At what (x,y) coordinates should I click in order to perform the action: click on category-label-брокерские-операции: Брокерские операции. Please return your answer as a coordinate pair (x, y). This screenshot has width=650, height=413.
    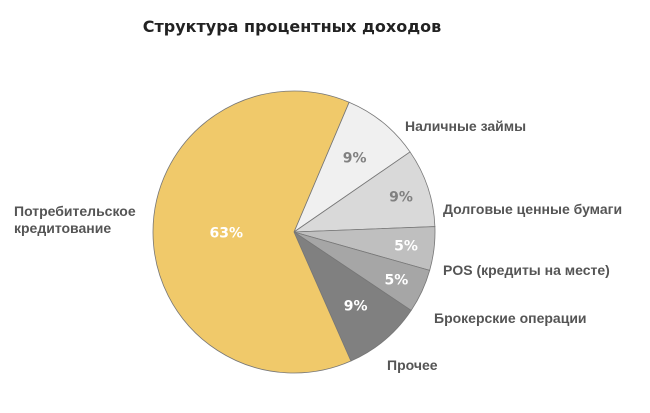
    Looking at the image, I should click on (510, 318).